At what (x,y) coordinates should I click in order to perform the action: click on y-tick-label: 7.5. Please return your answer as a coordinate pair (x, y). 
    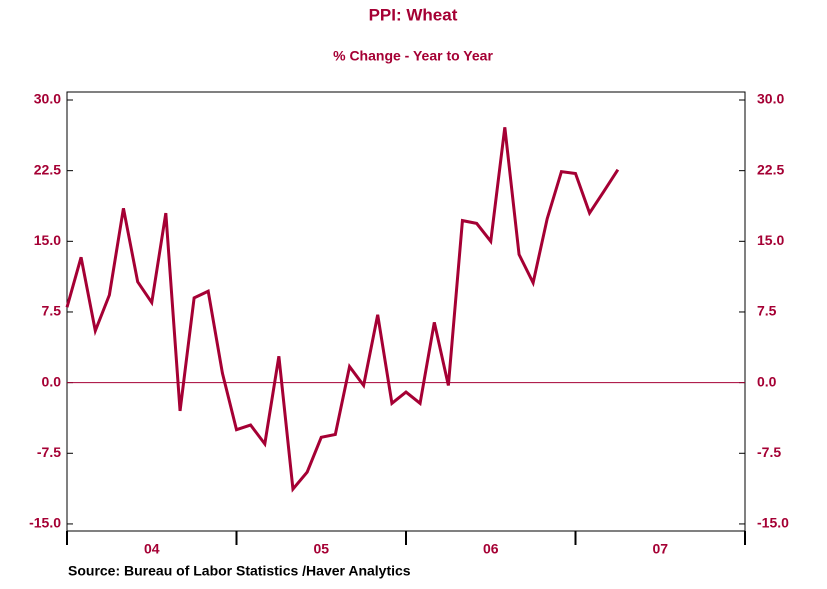
    Looking at the image, I should click on (52, 311).